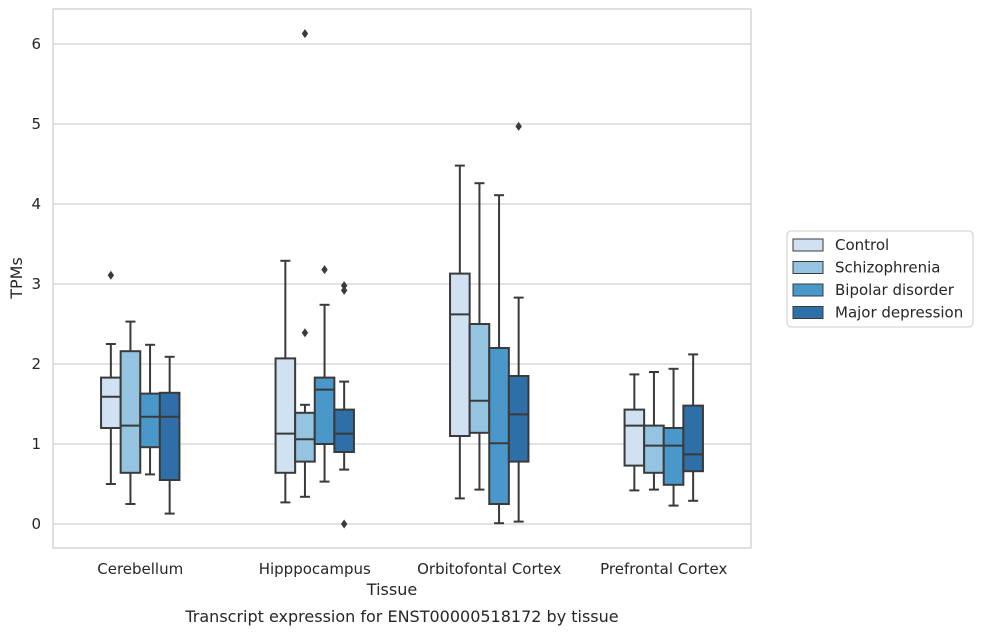 This screenshot has width=983, height=634. Describe the element at coordinates (36, 44) in the screenshot. I see `y-tick-label: 6` at that location.